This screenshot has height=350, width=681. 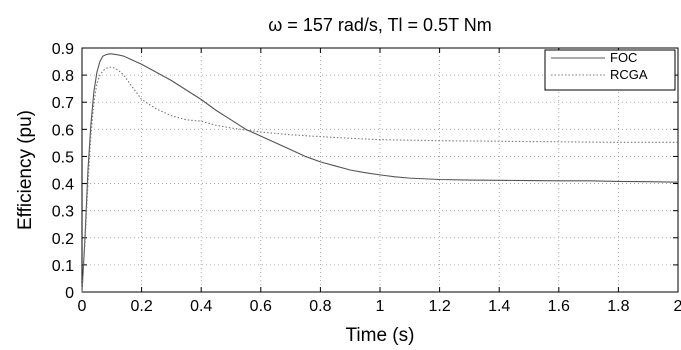 What do you see at coordinates (439, 306) in the screenshot?
I see `x-tick-label: 1.2` at bounding box center [439, 306].